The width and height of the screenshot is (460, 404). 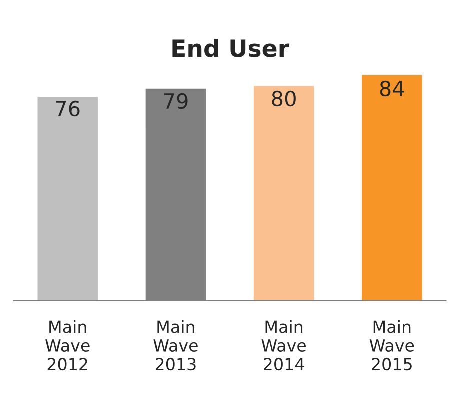 I want to click on x-tick-label: Main Wave 2012, so click(x=68, y=345).